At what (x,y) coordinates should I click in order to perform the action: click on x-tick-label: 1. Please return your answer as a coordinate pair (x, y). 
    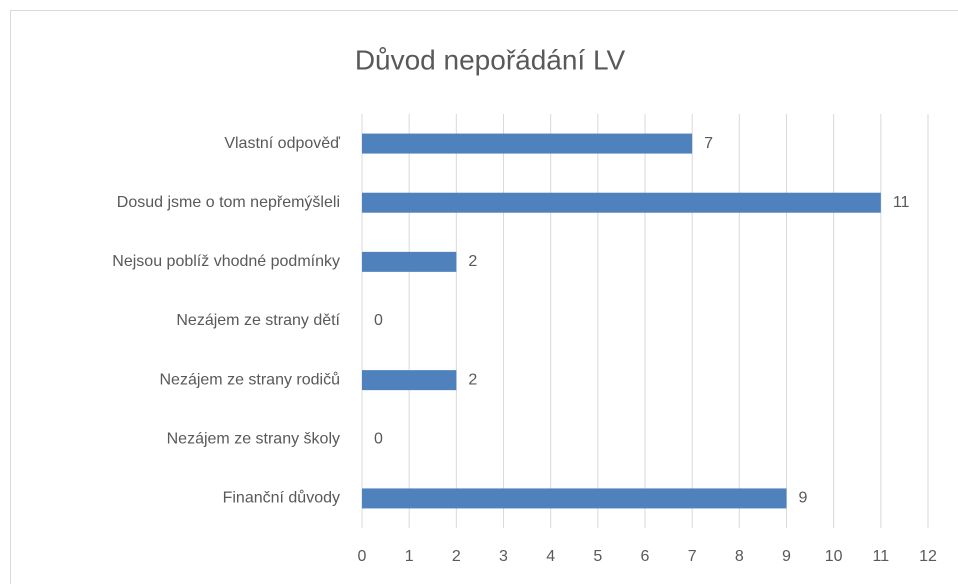
    Looking at the image, I should click on (409, 556).